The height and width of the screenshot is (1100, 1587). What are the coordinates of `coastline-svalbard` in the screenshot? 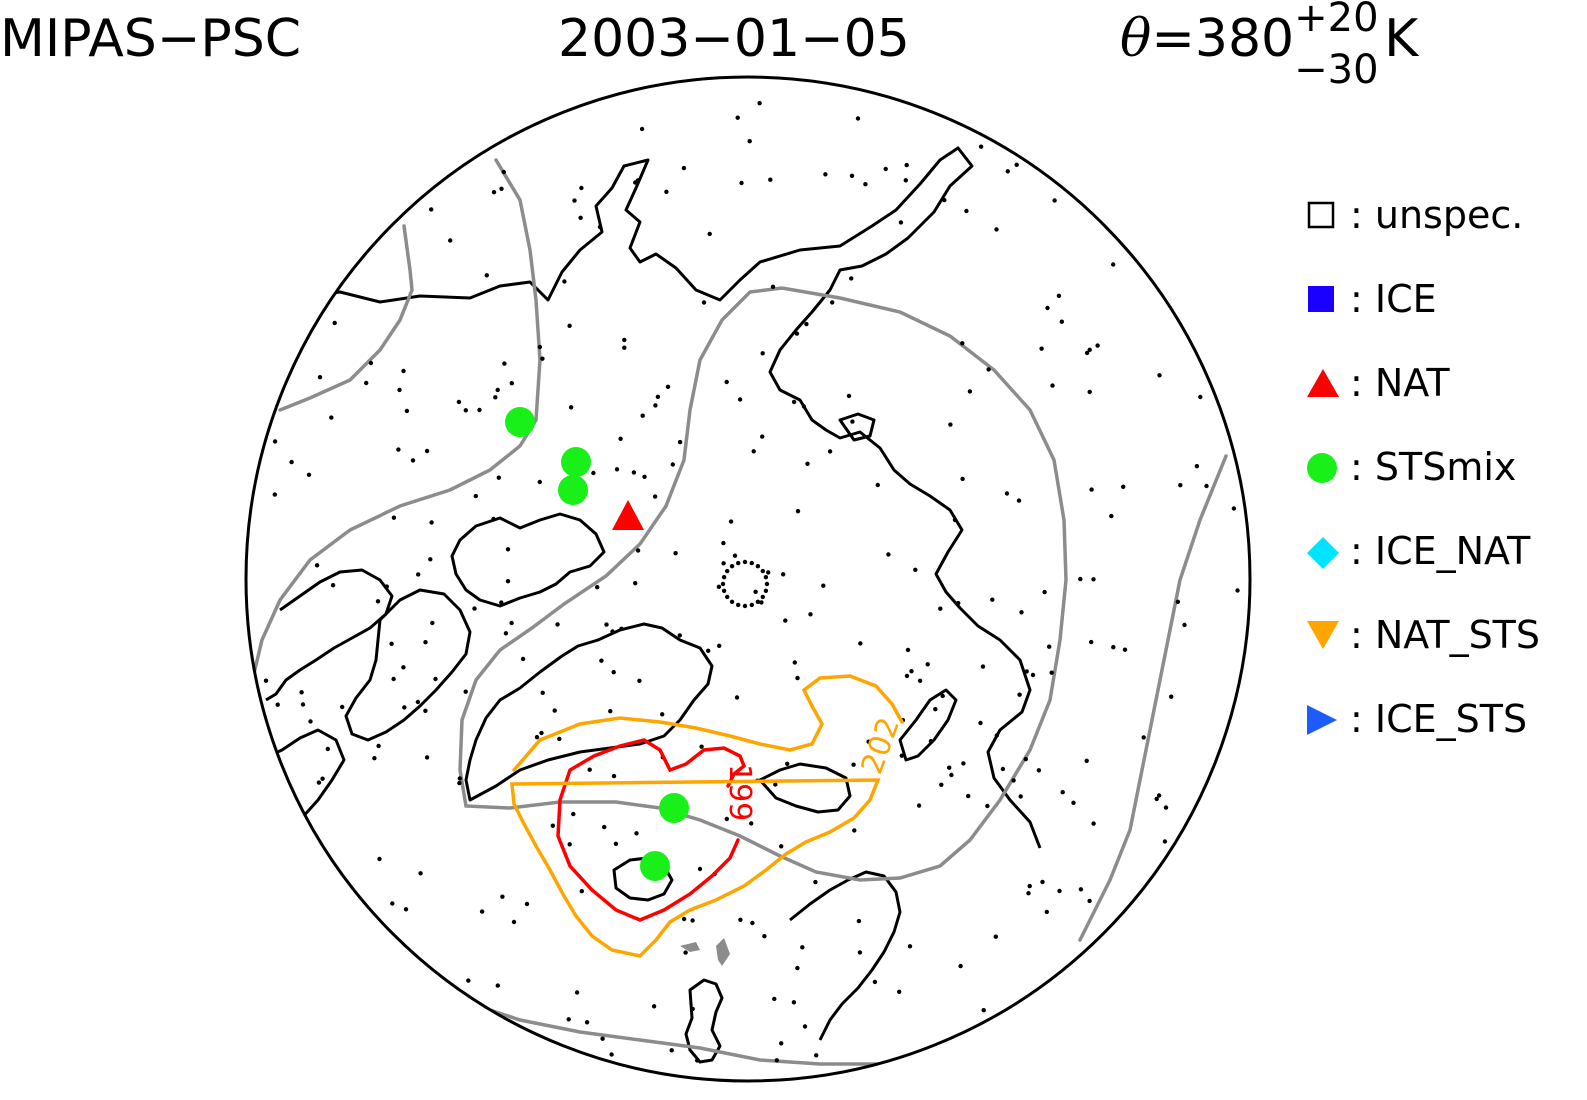 It's located at (805, 788).